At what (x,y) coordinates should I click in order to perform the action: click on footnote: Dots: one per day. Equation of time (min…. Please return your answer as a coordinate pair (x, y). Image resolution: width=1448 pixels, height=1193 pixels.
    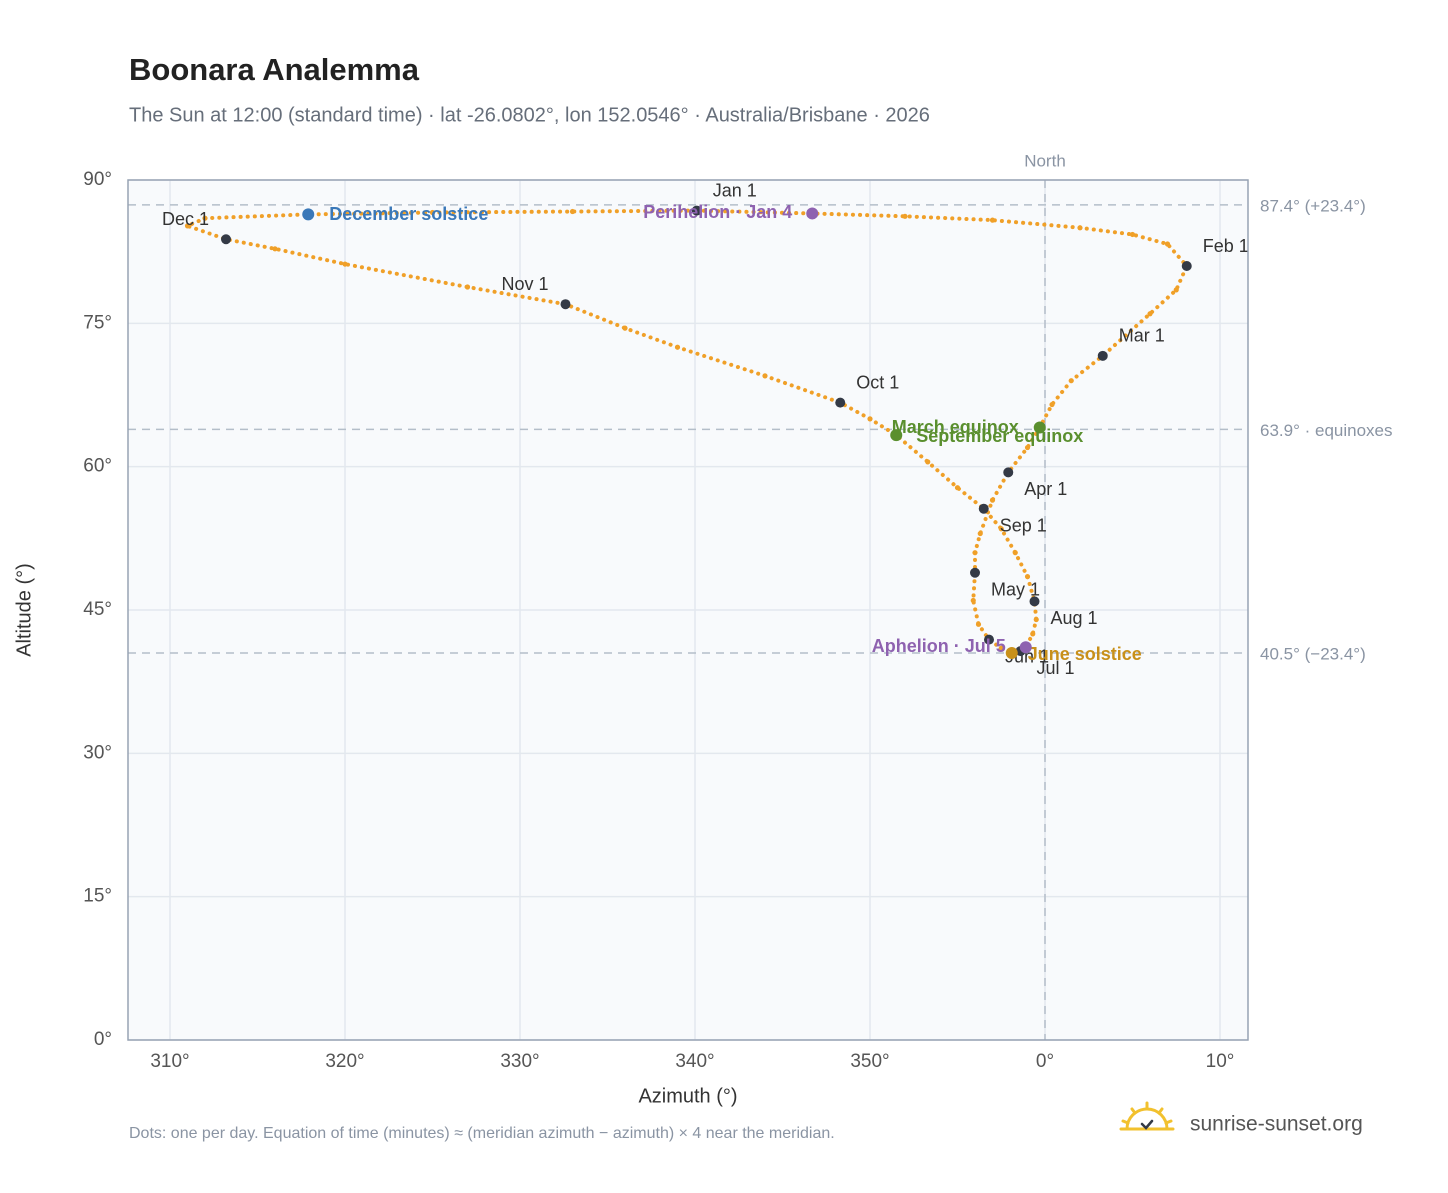
    Looking at the image, I should click on (482, 1133).